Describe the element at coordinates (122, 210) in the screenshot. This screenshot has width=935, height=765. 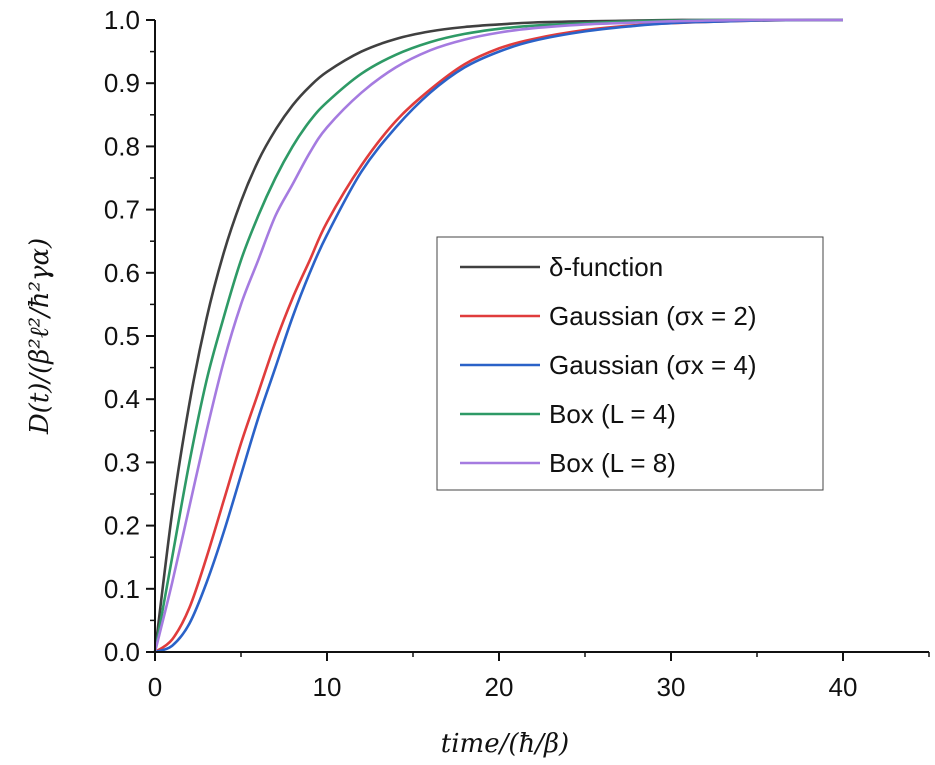
I see `y-tick-label-7: 0.7` at that location.